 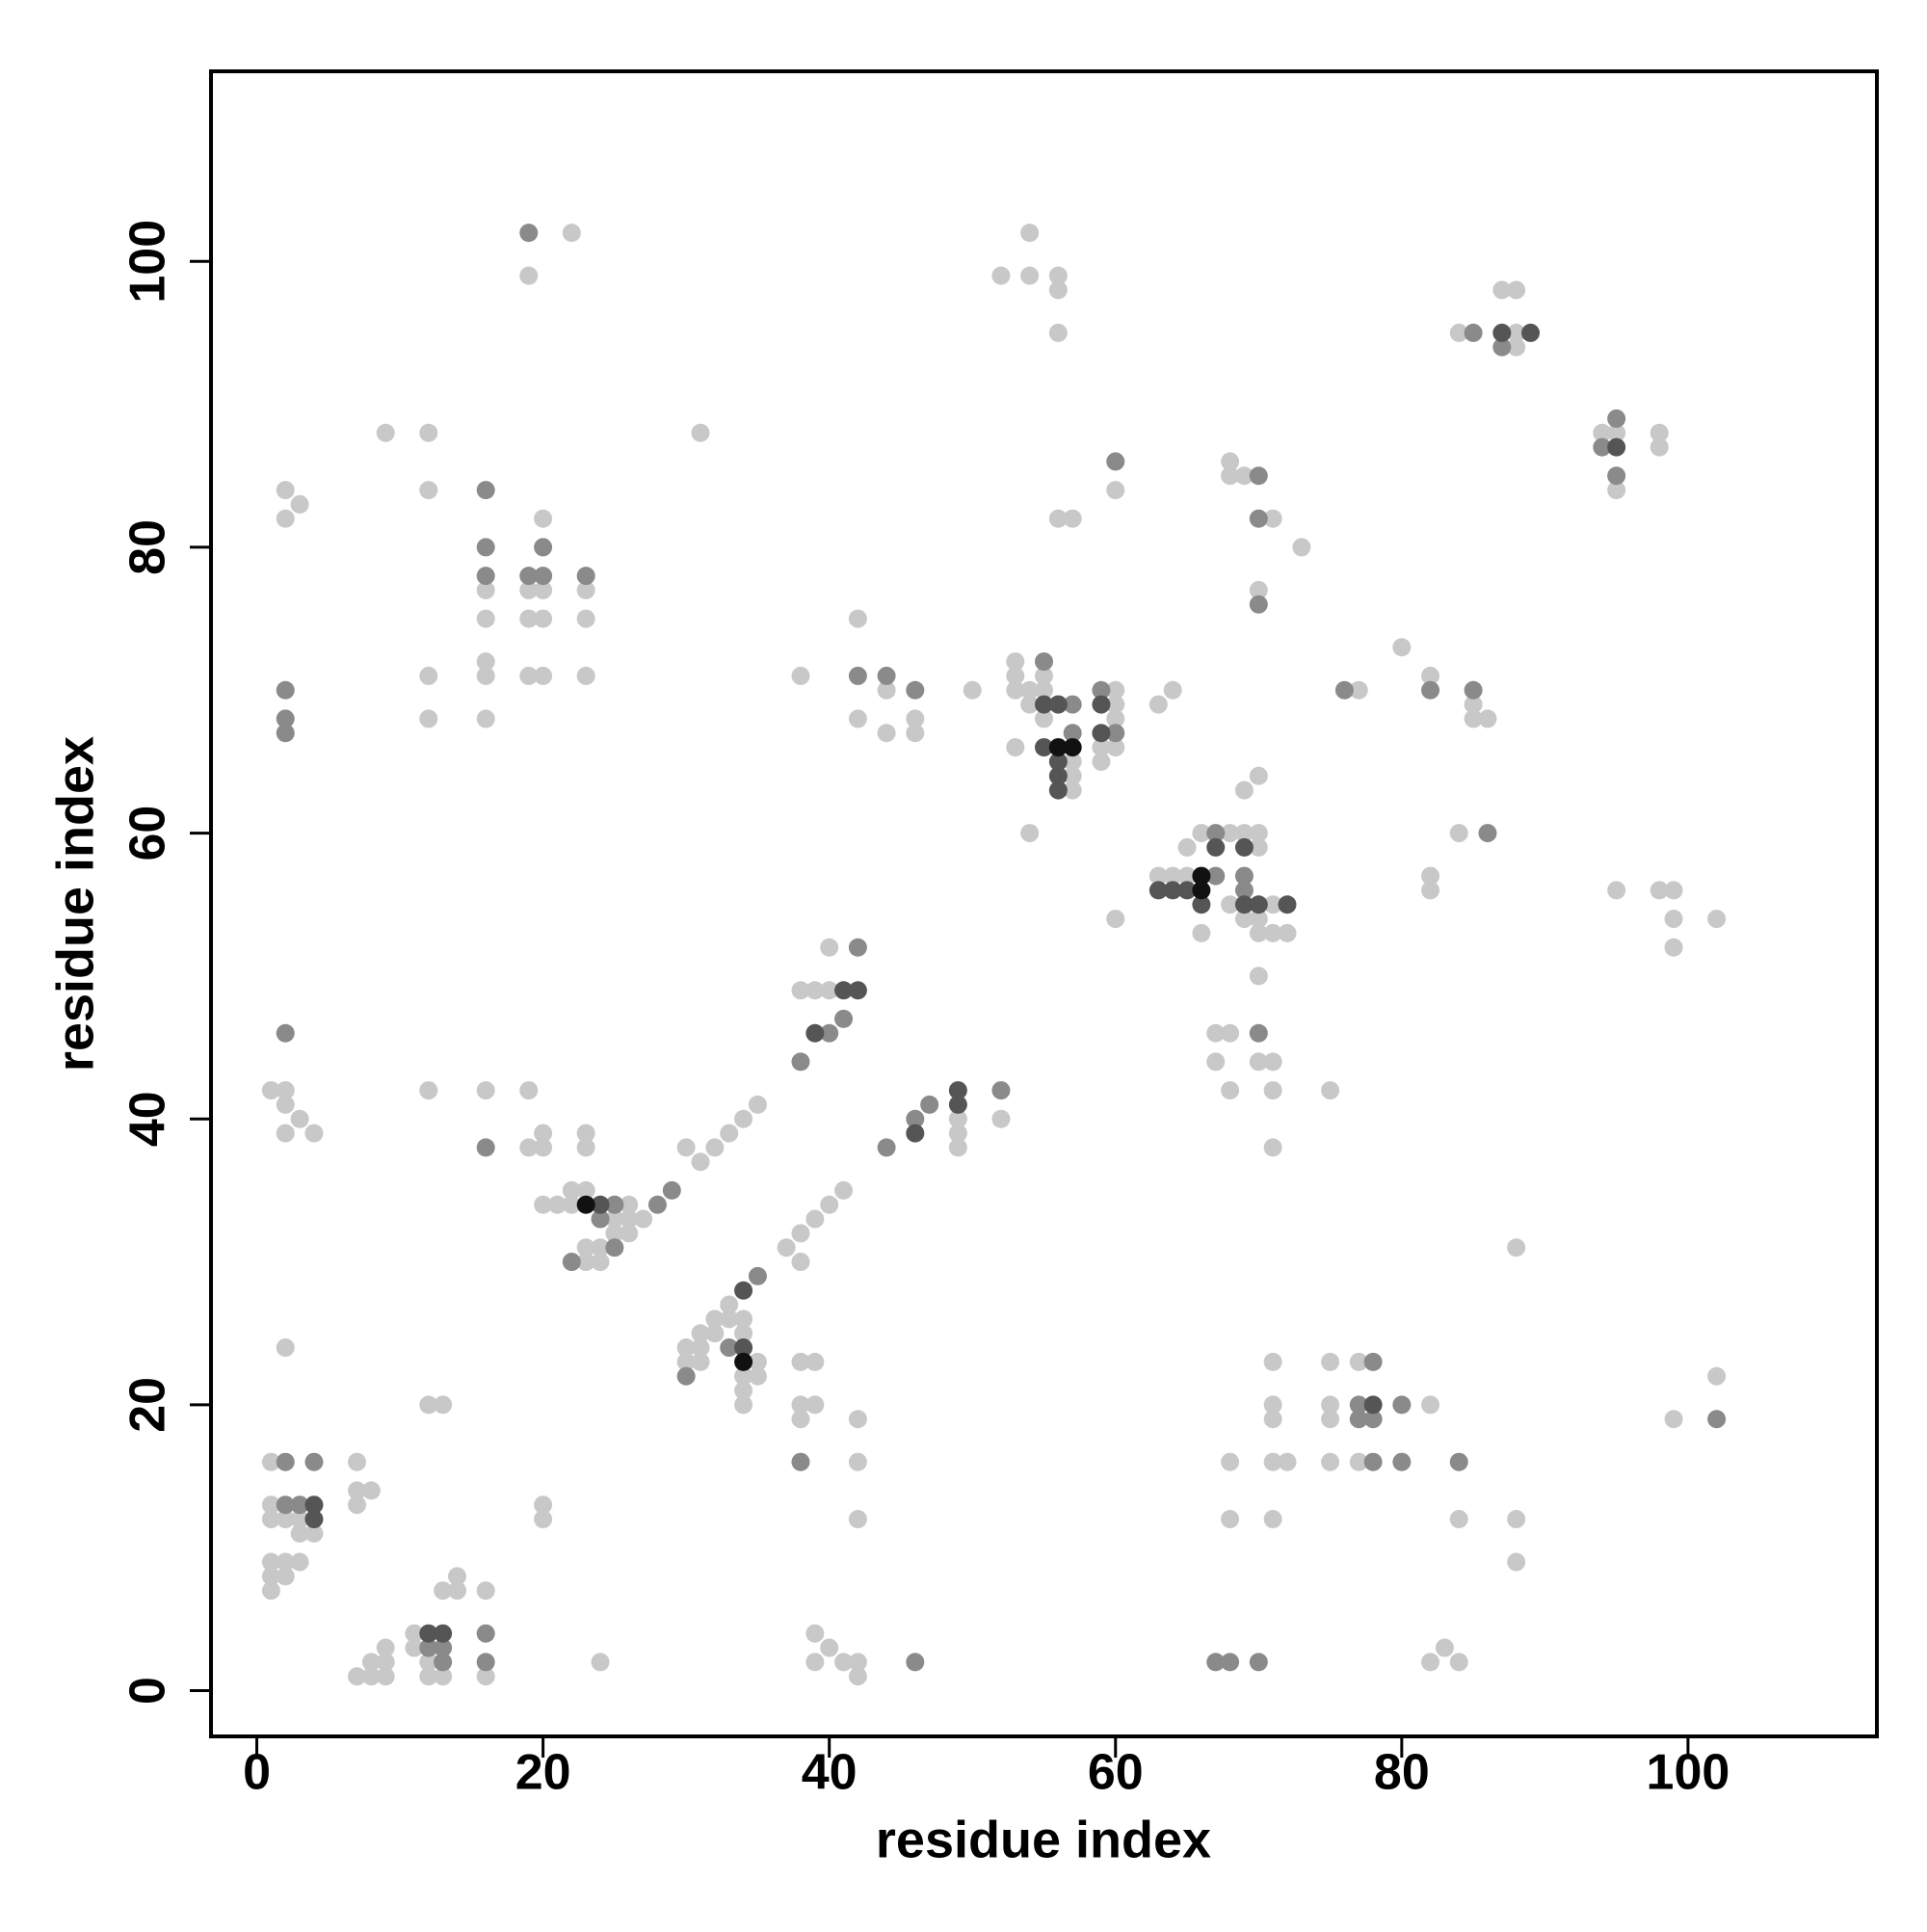 I want to click on x-tick-label: 80, so click(x=1402, y=1773).